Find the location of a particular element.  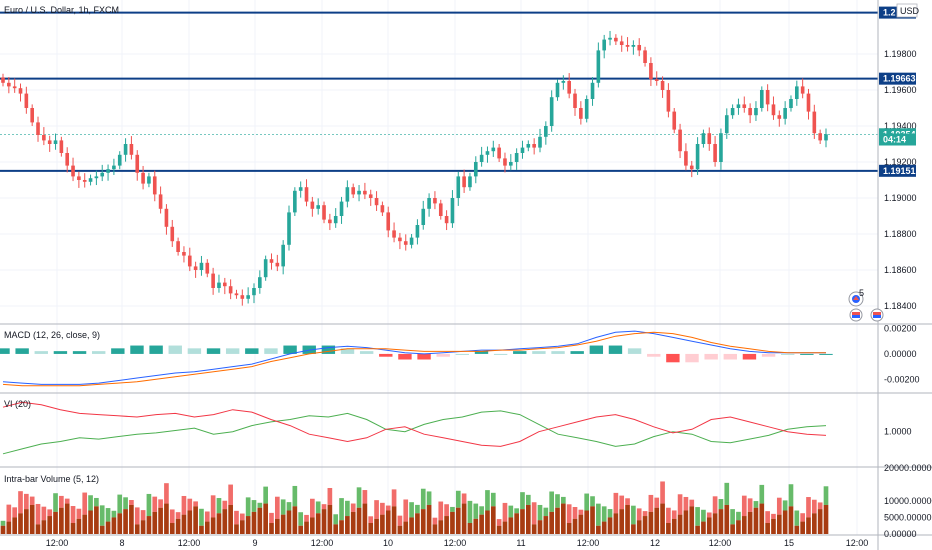

volume-panel is located at coordinates (414, 507).